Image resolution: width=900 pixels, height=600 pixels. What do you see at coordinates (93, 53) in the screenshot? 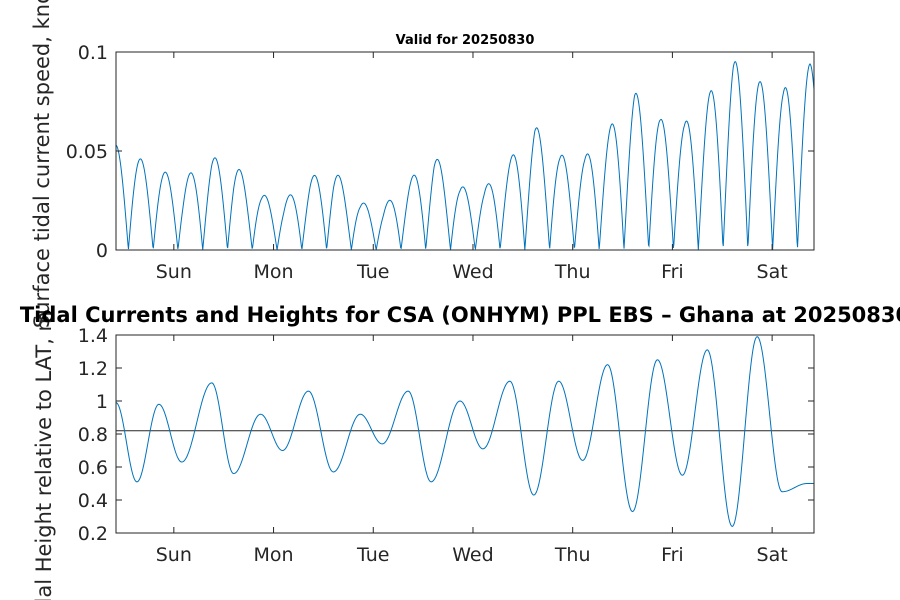
I see `y-tick-label: 0.1` at bounding box center [93, 53].